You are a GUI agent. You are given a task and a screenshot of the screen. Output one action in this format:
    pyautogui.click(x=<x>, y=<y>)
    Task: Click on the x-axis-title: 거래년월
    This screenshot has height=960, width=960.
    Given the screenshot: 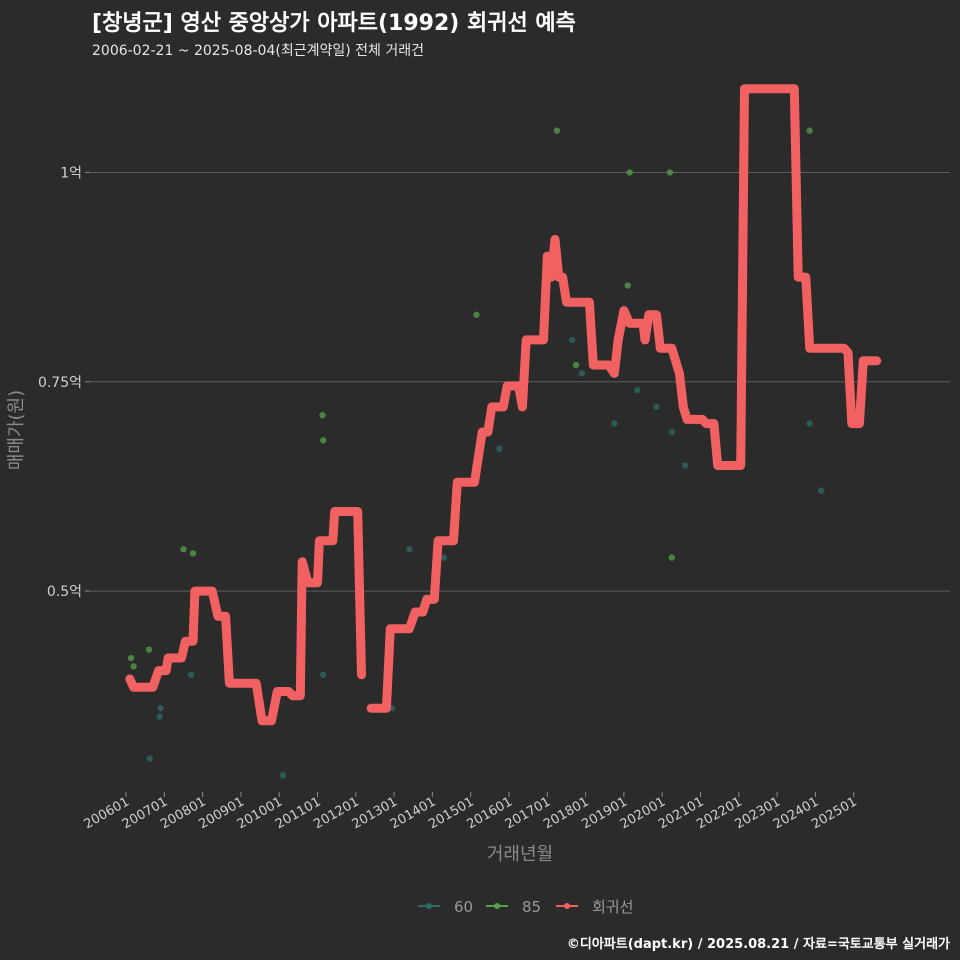 What is the action you would take?
    pyautogui.click(x=520, y=854)
    